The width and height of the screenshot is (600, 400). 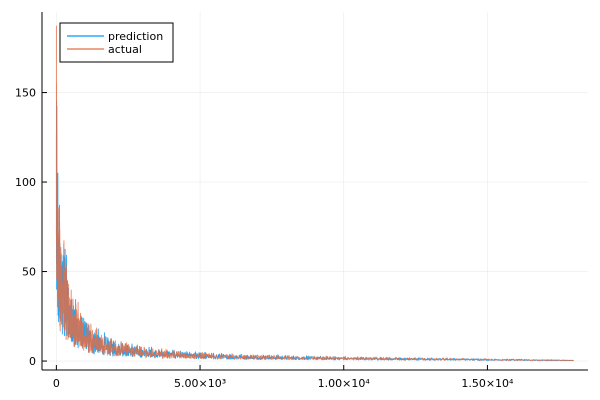 I want to click on legend-box, so click(x=116, y=42).